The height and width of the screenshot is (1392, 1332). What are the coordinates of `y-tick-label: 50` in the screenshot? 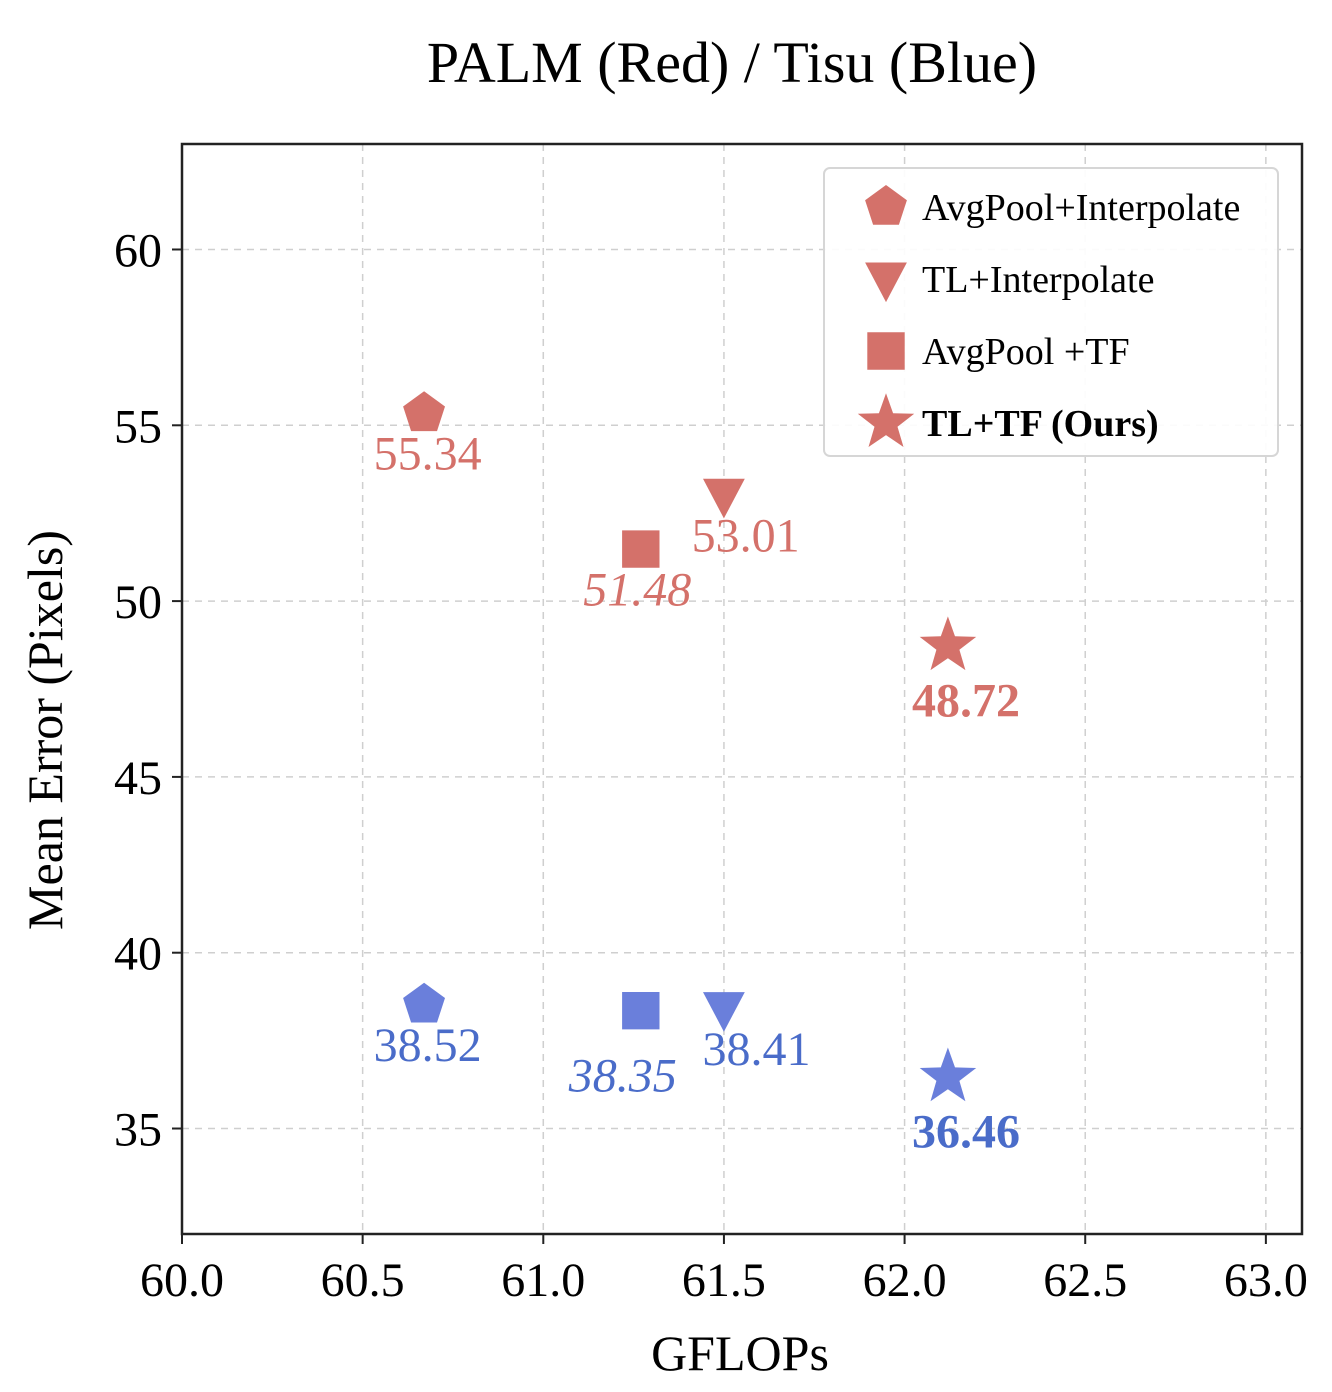 It's located at (138, 602).